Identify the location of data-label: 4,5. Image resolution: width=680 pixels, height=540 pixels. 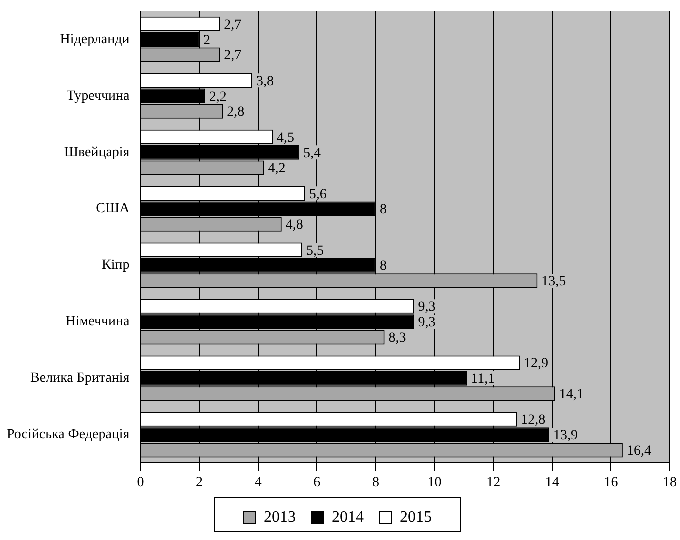
(286, 138).